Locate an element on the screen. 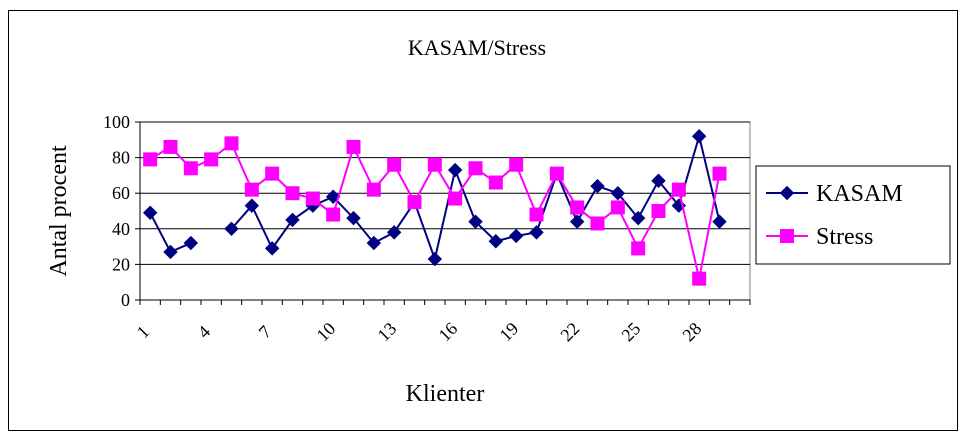 The image size is (962, 435). x-tick-label: 10 is located at coordinates (325, 331).